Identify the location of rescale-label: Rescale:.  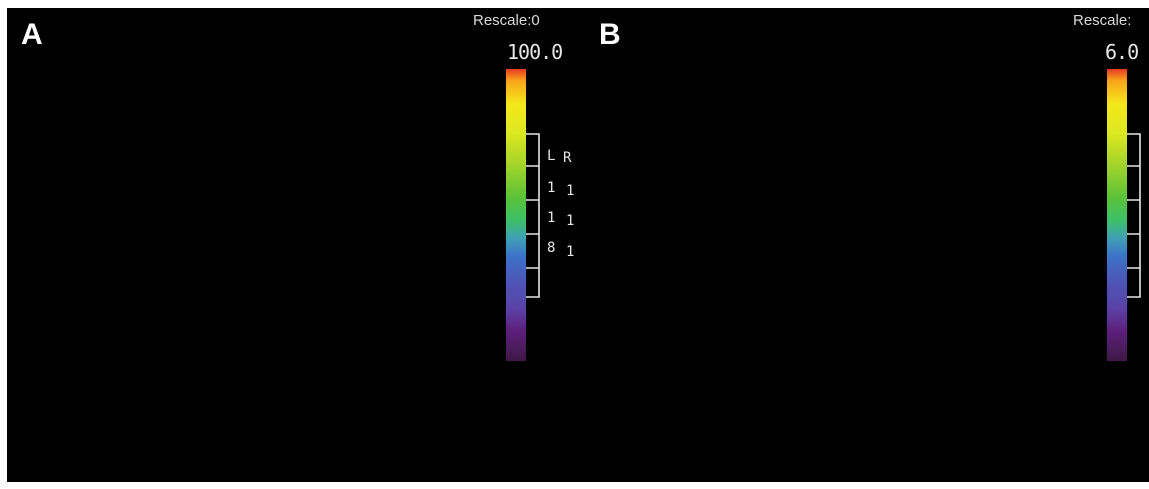
(1102, 20).